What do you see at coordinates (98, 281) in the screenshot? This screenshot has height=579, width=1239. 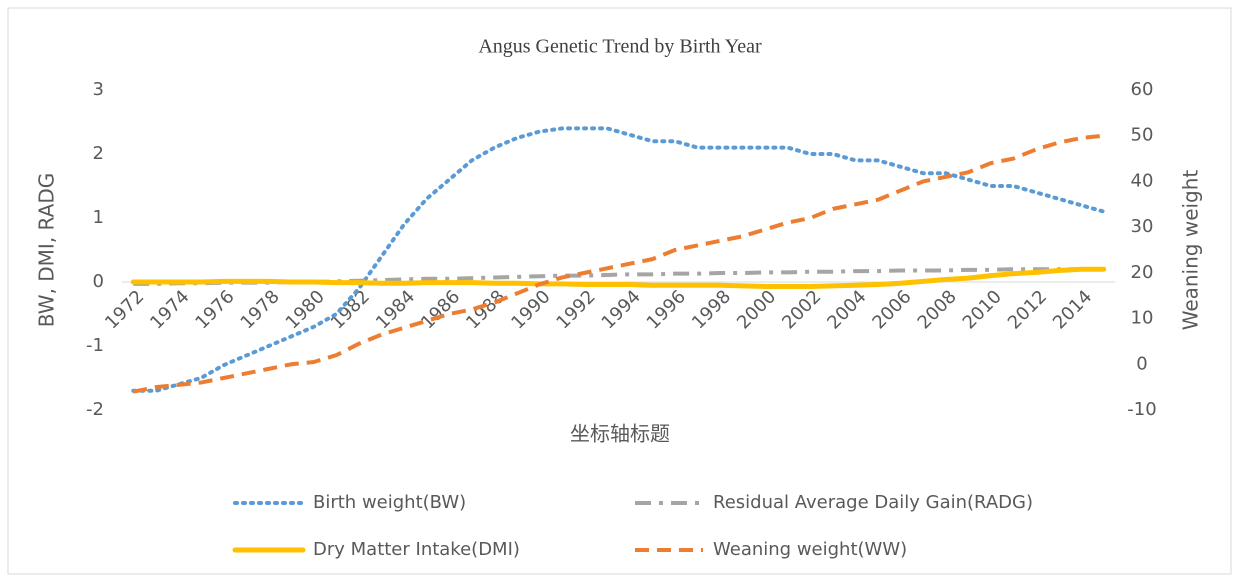 I see `y-tick-label: 0` at bounding box center [98, 281].